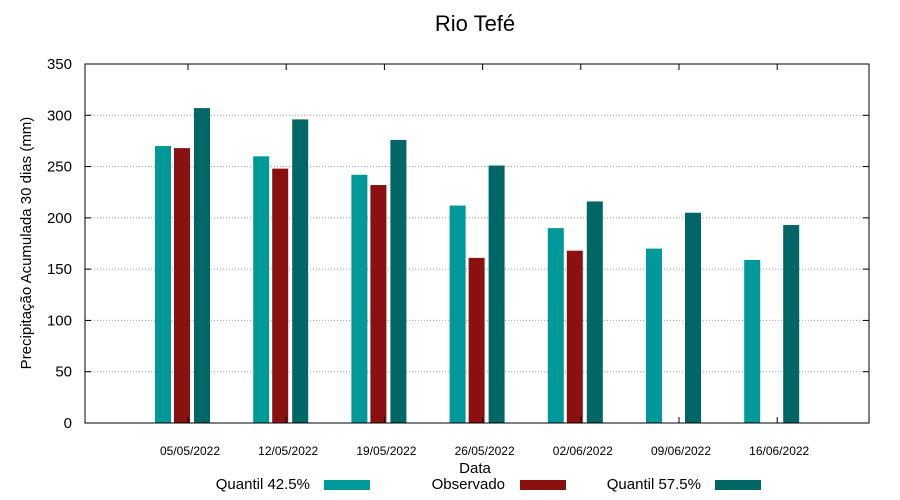  What do you see at coordinates (59, 269) in the screenshot?
I see `y-tick-label: 150` at bounding box center [59, 269].